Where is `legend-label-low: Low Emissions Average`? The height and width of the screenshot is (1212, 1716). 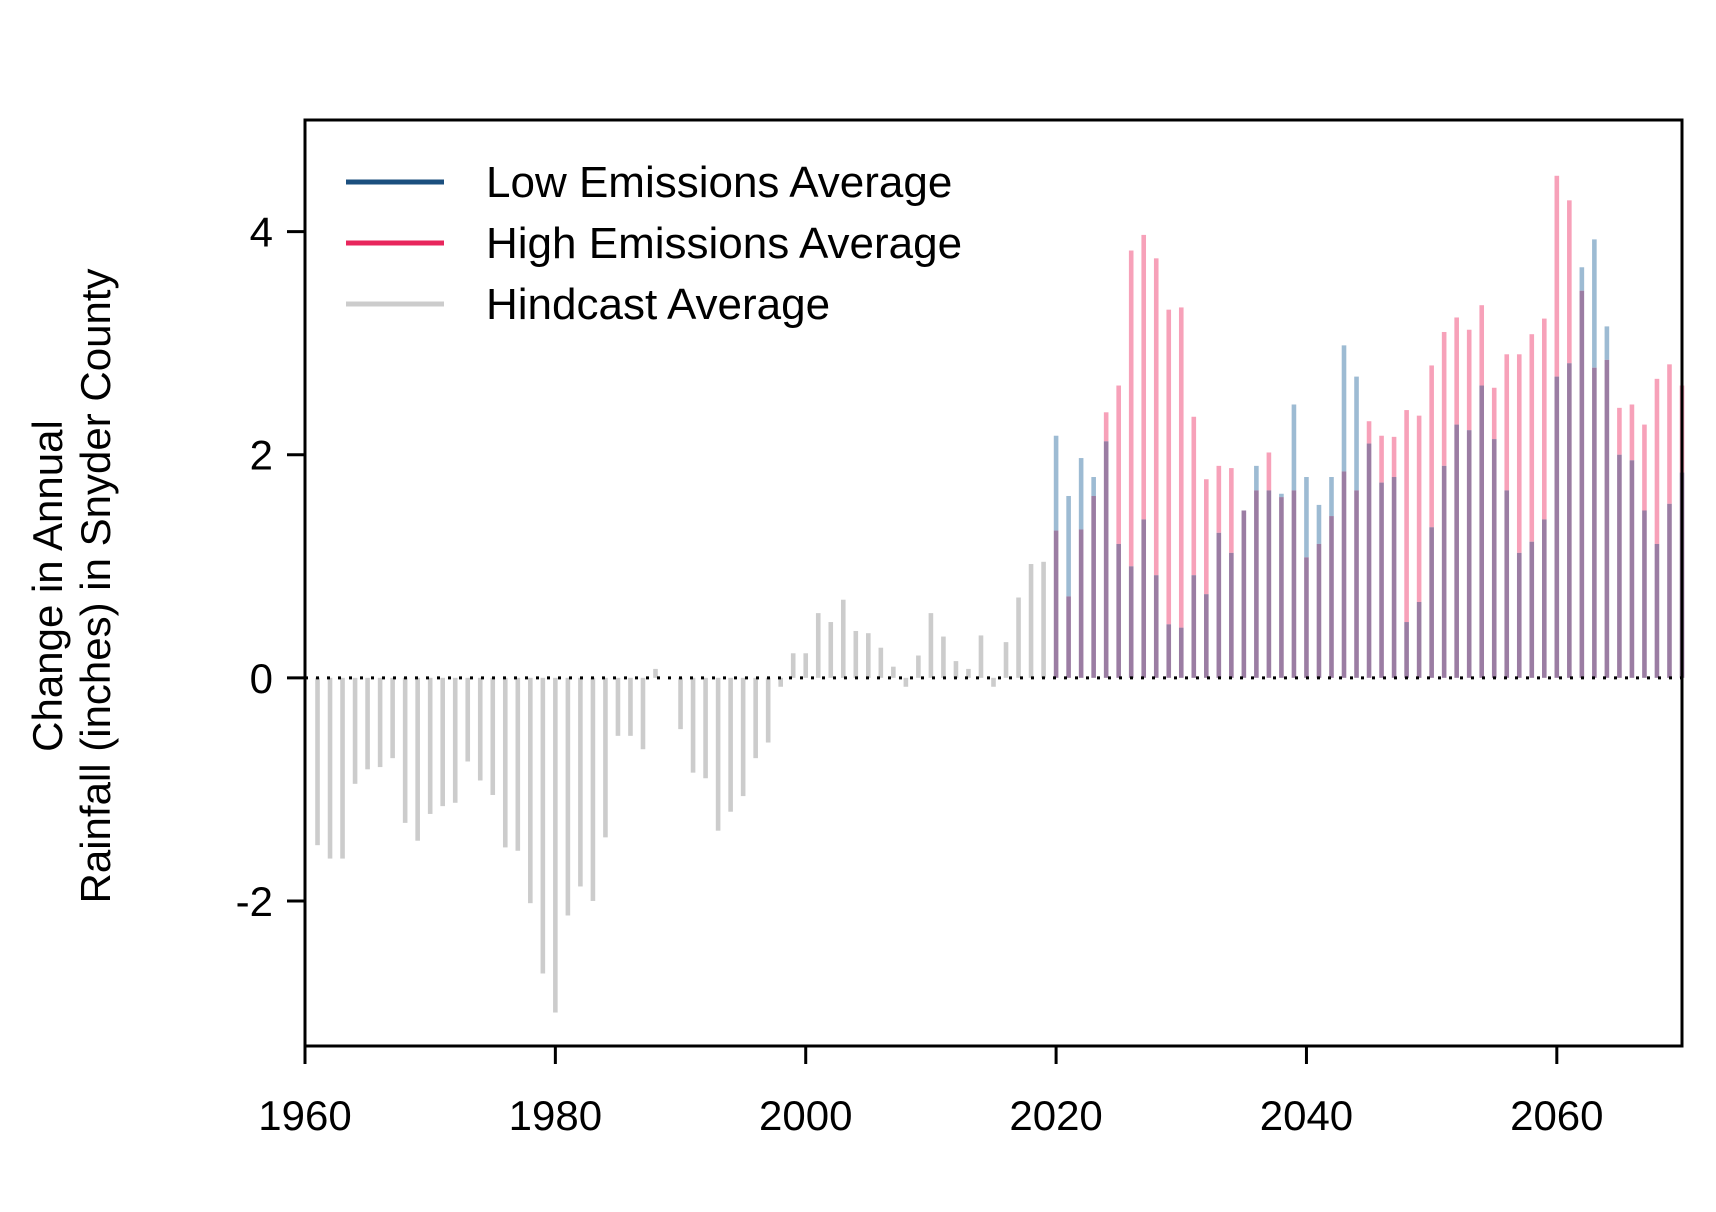
legend-label-low: Low Emissions Average is located at coordinates (719, 182).